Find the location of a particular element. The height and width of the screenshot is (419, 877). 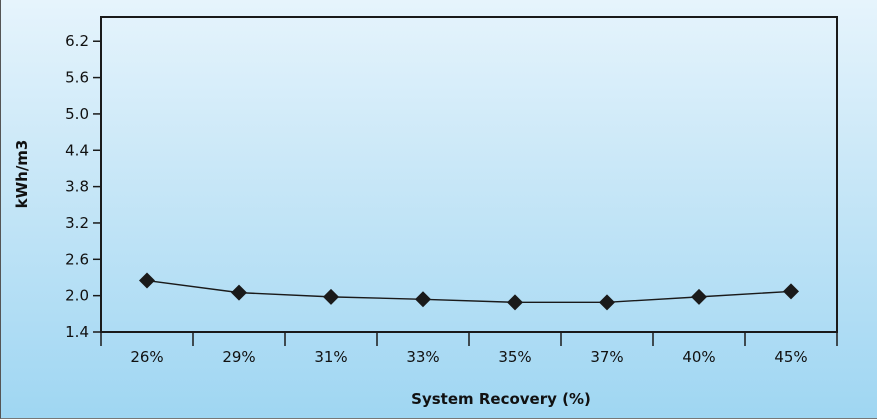

y-axis-ticks: 1.4 2.0 2.6 3.2 3.8 4.4 5.0 5.6 6.2 is located at coordinates (83, 186).